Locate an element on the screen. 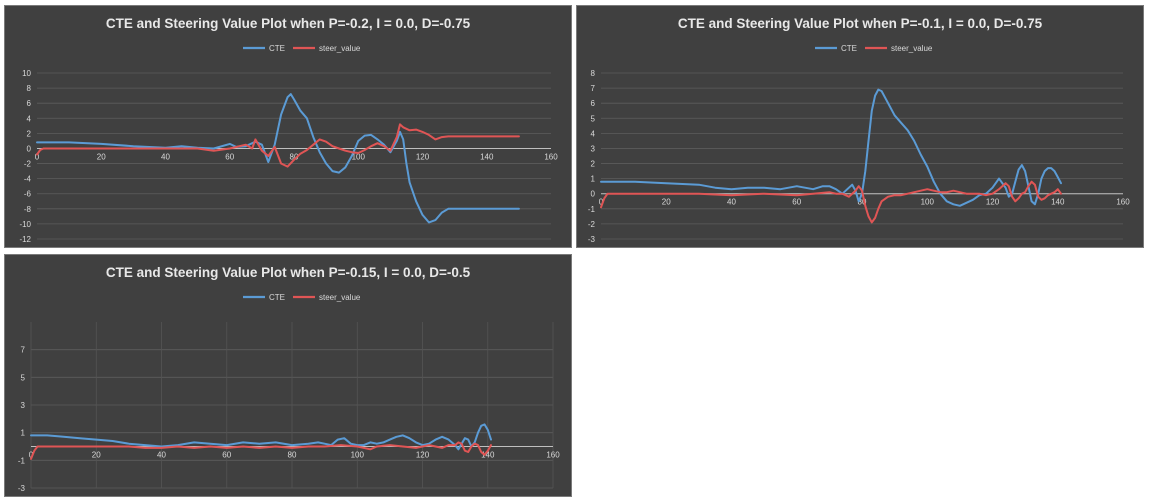 The width and height of the screenshot is (1149, 502). y-tick-label: -12 is located at coordinates (25, 239).